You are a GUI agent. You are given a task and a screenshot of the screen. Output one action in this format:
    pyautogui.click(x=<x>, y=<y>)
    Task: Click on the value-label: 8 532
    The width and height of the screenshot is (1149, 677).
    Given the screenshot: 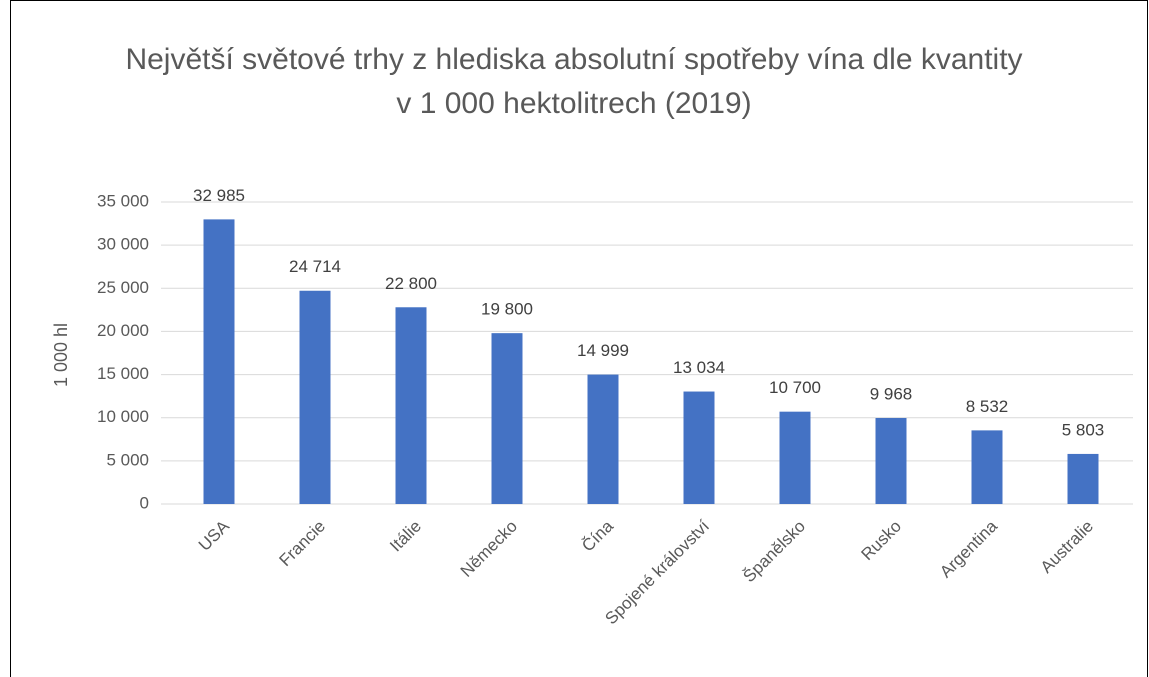 What is the action you would take?
    pyautogui.click(x=987, y=406)
    